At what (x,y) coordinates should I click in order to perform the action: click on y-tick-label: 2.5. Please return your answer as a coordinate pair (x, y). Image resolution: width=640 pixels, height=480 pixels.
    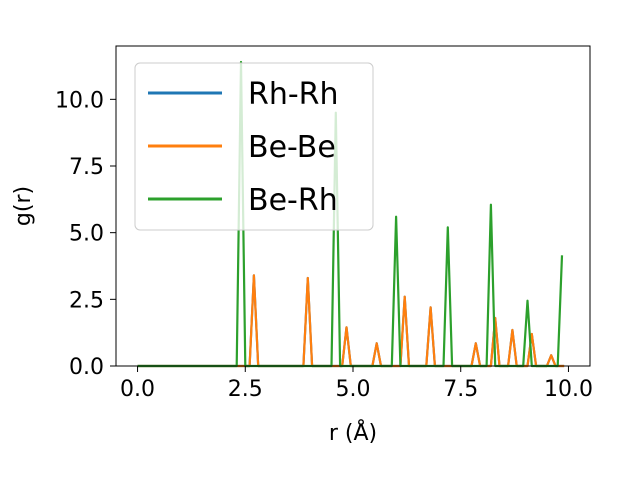
    Looking at the image, I should click on (86, 300).